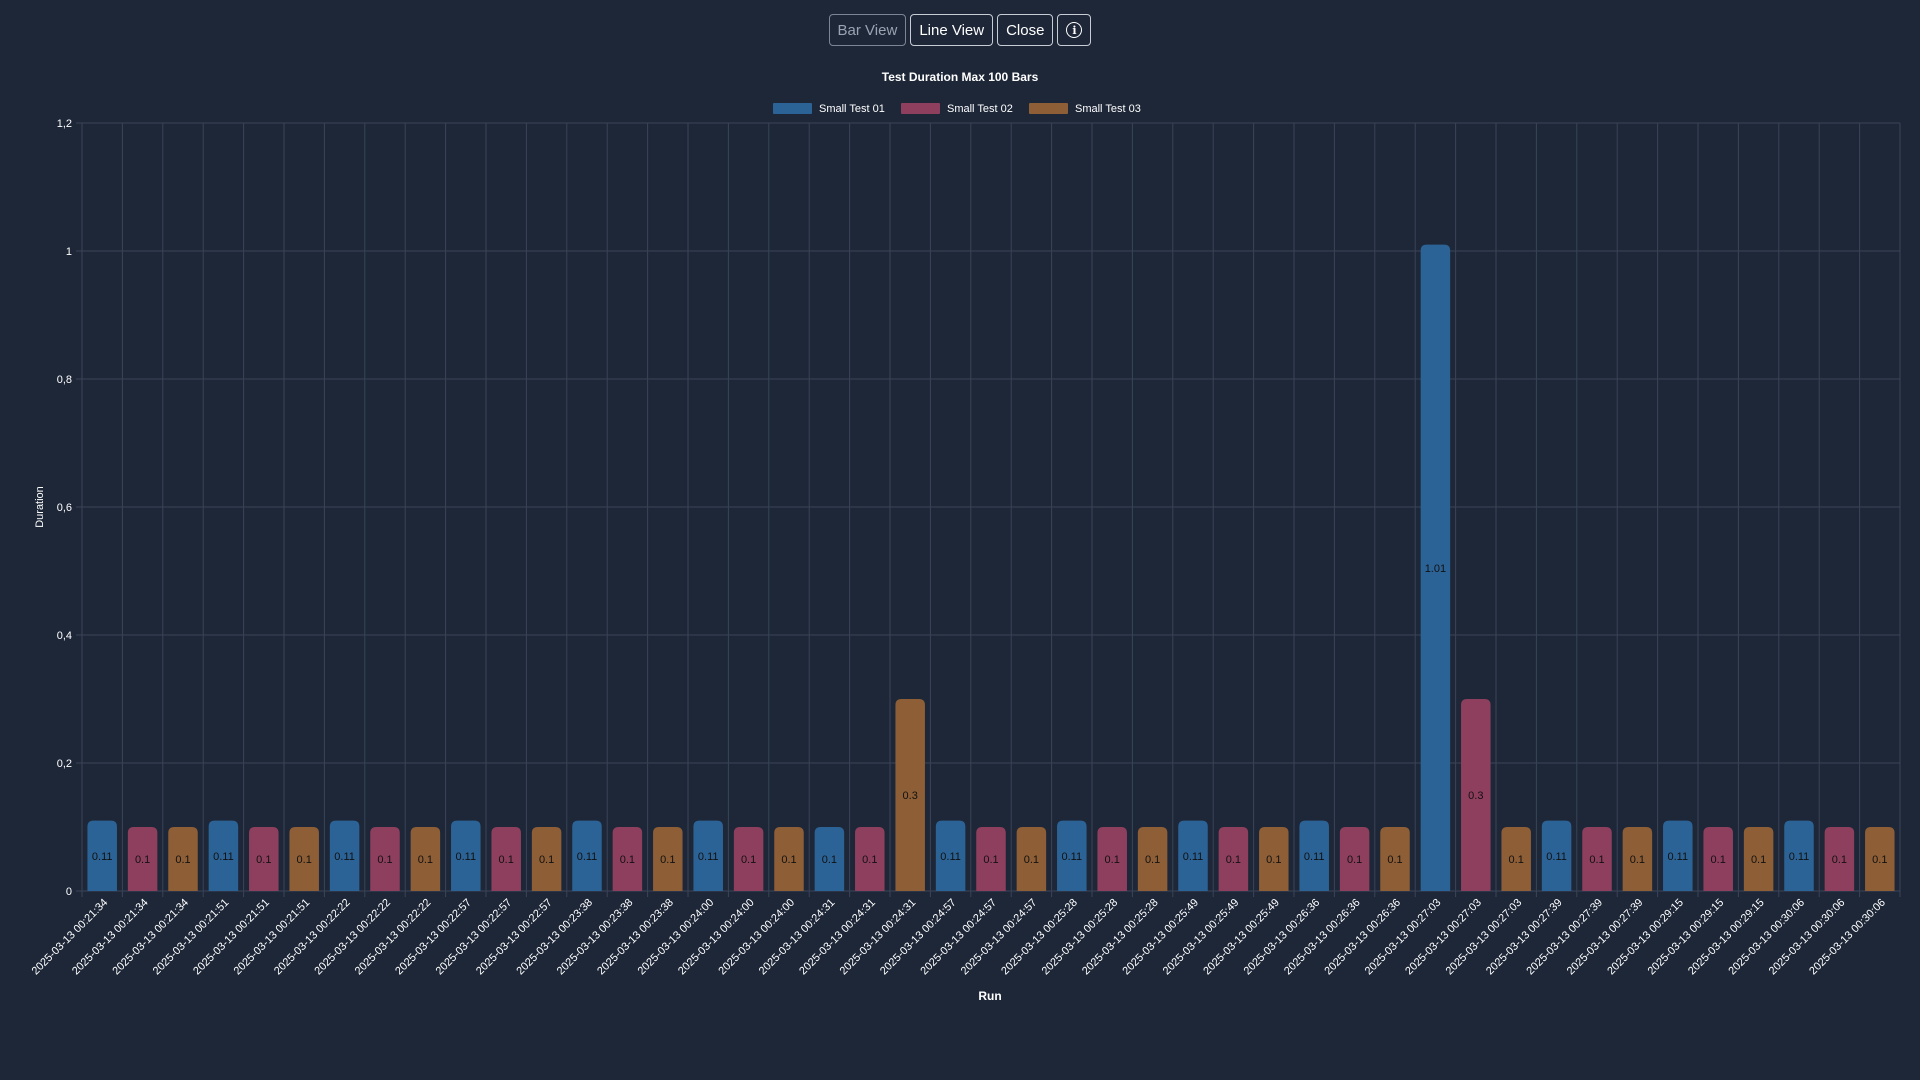 This screenshot has height=1080, width=1920. Describe the element at coordinates (1282, 937) in the screenshot. I see `x-tick-label: 2025-03-13 00:26:36` at that location.